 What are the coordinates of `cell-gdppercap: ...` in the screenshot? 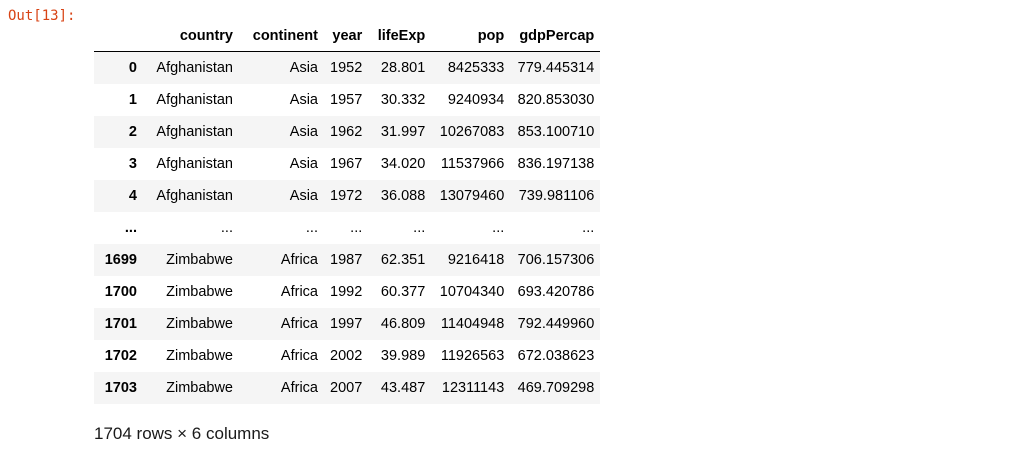 It's located at (588, 228).